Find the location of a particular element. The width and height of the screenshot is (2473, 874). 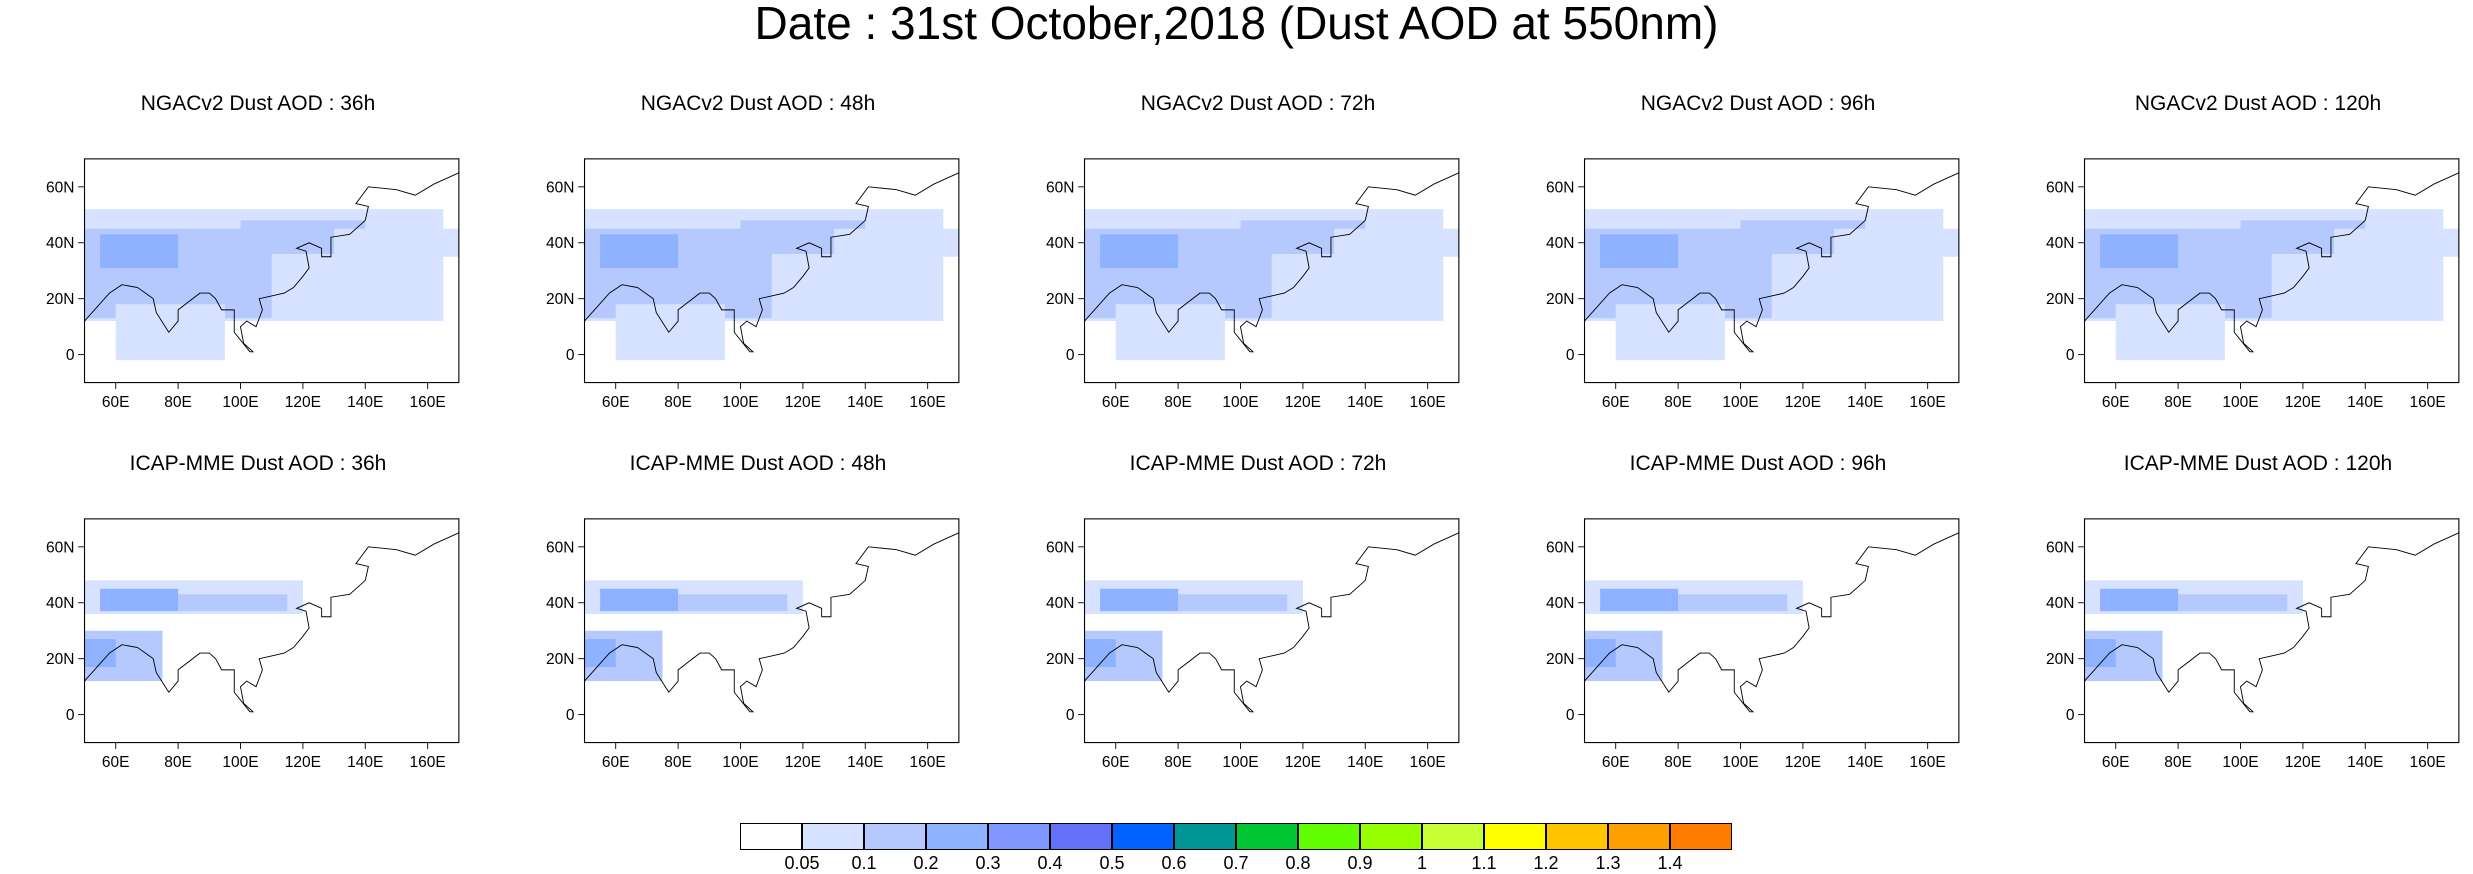

colorbar-label: 0.1 is located at coordinates (864, 863).